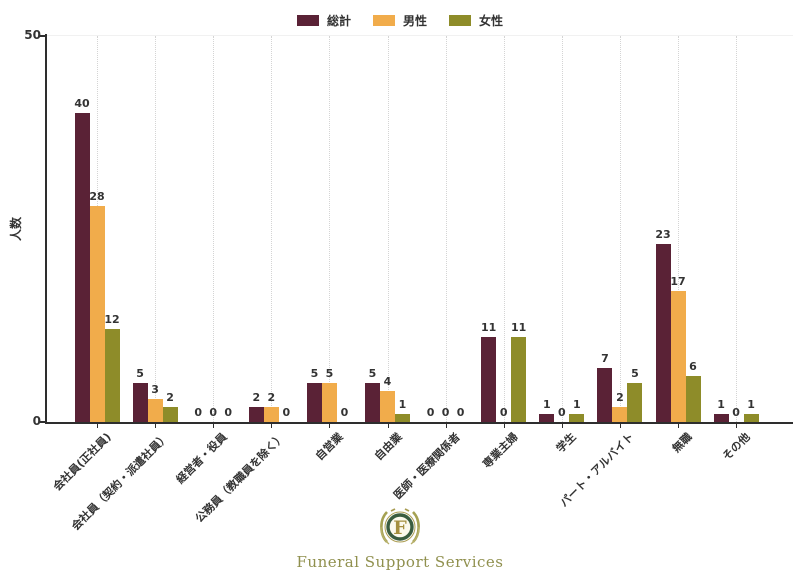  What do you see at coordinates (112, 319) in the screenshot?
I see `value-label: 12` at bounding box center [112, 319].